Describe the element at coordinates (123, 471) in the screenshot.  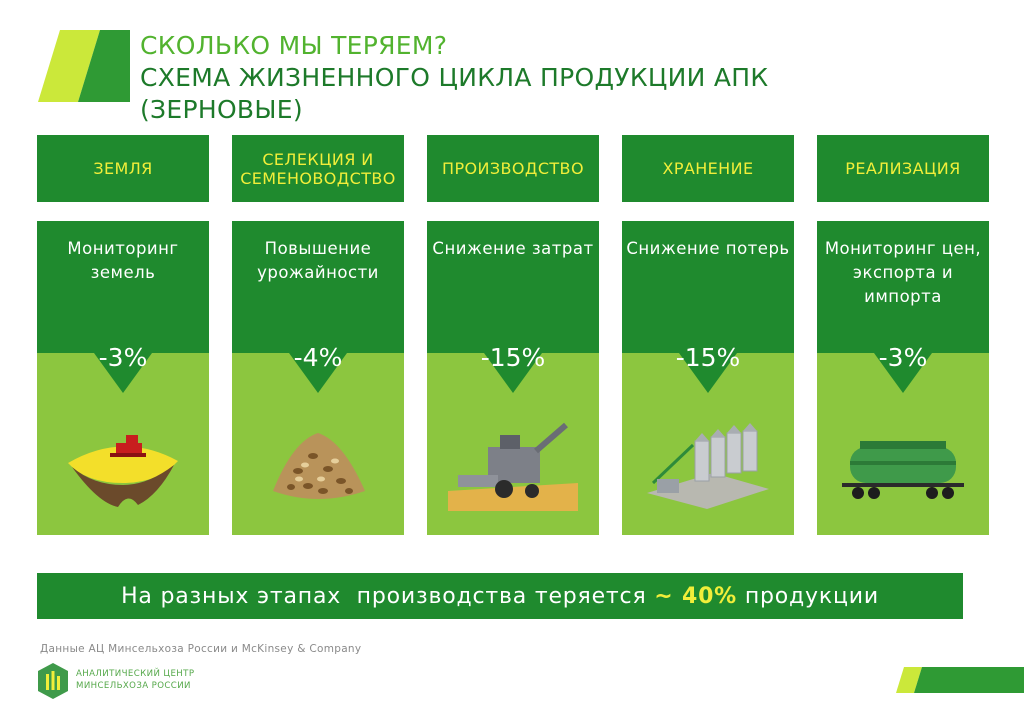
I see `harvester-on-field-image` at that location.